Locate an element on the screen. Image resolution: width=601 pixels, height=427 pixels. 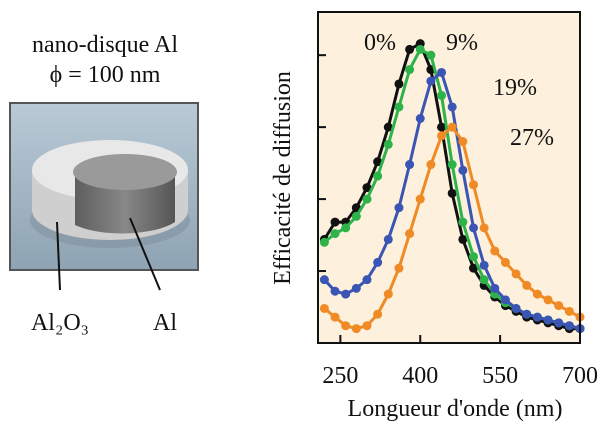
x-tick-label: 250 is located at coordinates (340, 376).